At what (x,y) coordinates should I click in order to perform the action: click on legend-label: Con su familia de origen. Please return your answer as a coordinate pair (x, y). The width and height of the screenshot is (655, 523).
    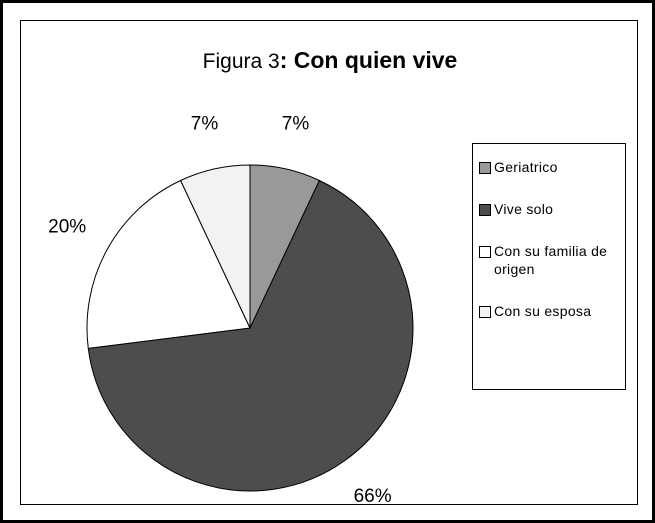
    Looking at the image, I should click on (551, 260).